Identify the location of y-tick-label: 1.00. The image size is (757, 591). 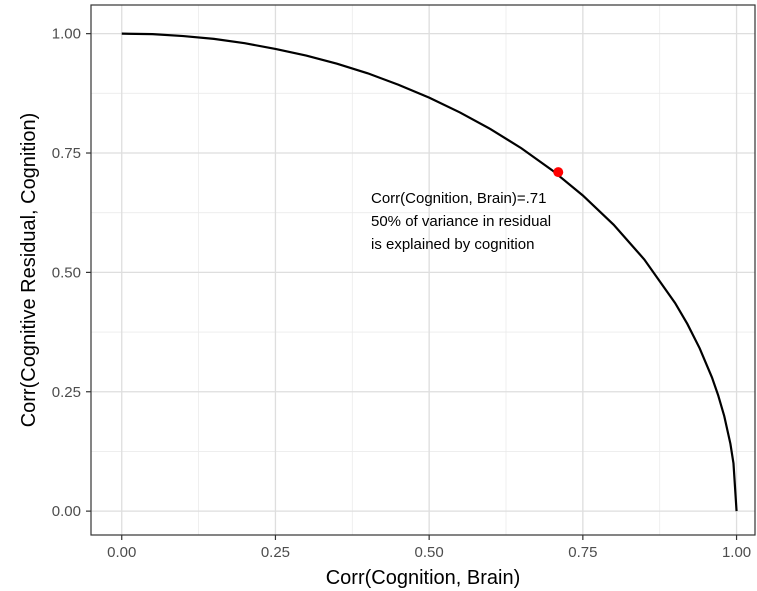
(66, 34).